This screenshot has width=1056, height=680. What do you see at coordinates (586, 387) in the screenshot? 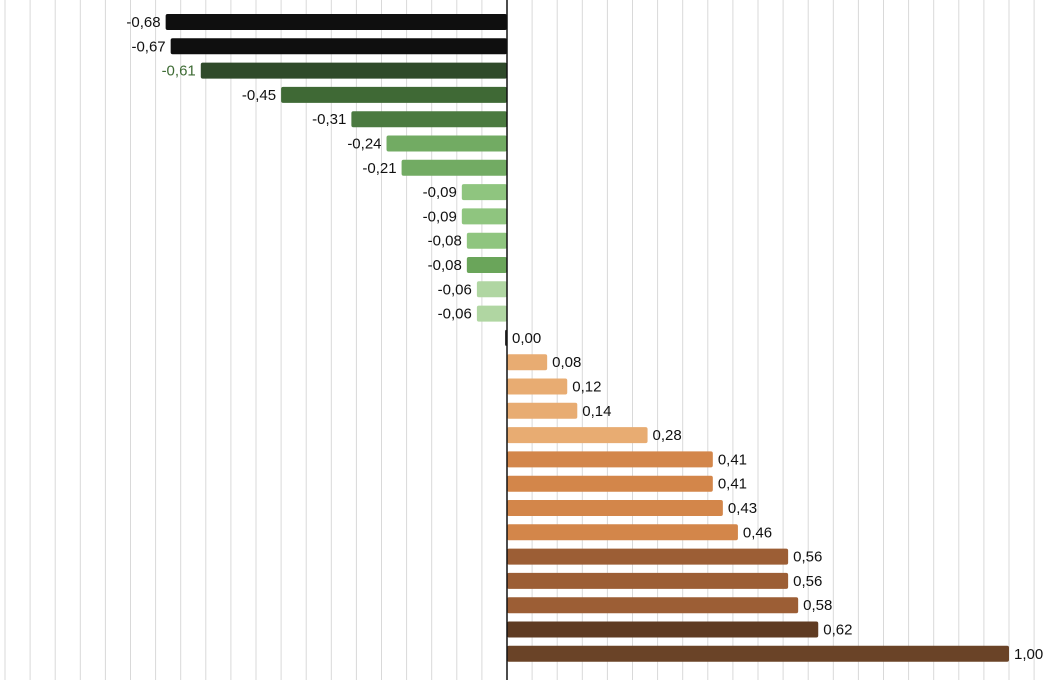
I see `value-label: 0,12` at bounding box center [586, 387].